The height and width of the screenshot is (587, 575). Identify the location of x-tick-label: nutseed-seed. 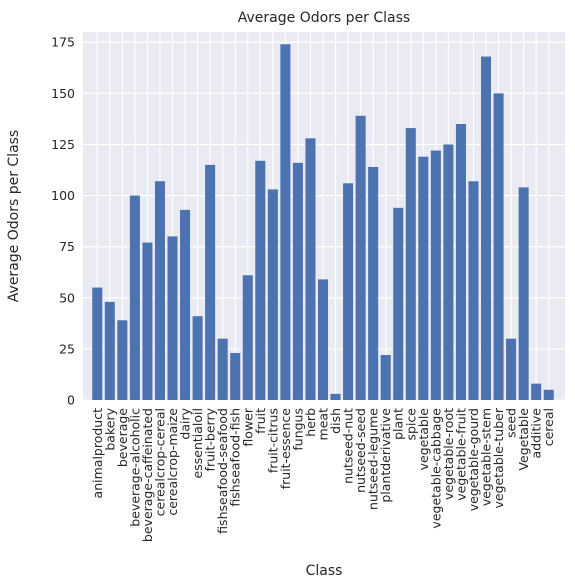
(360, 450).